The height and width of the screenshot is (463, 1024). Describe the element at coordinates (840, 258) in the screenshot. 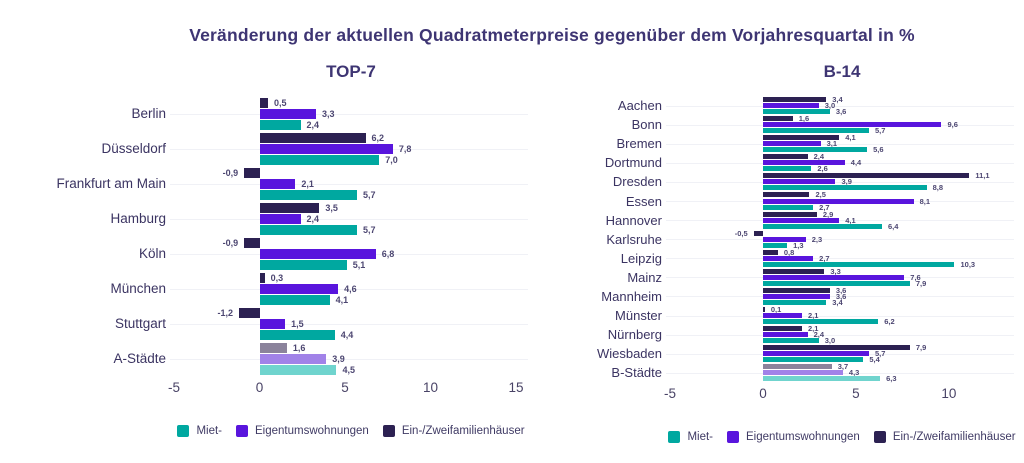

I see `plot-area: 0,8 2,7 10,3` at that location.